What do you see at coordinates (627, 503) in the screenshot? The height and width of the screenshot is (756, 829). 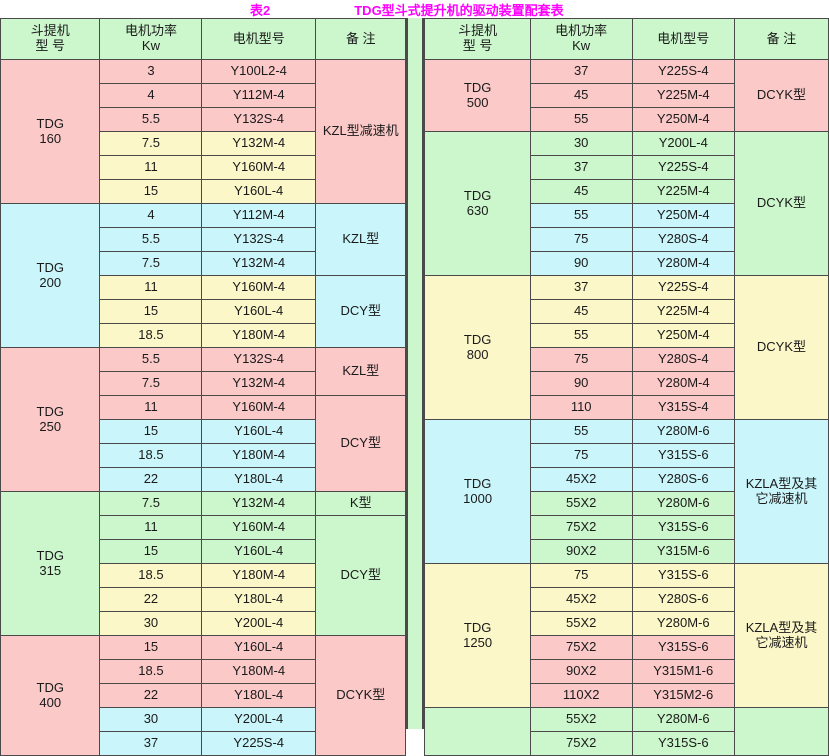 I see `table-row: 55X2 Y280M-6` at bounding box center [627, 503].